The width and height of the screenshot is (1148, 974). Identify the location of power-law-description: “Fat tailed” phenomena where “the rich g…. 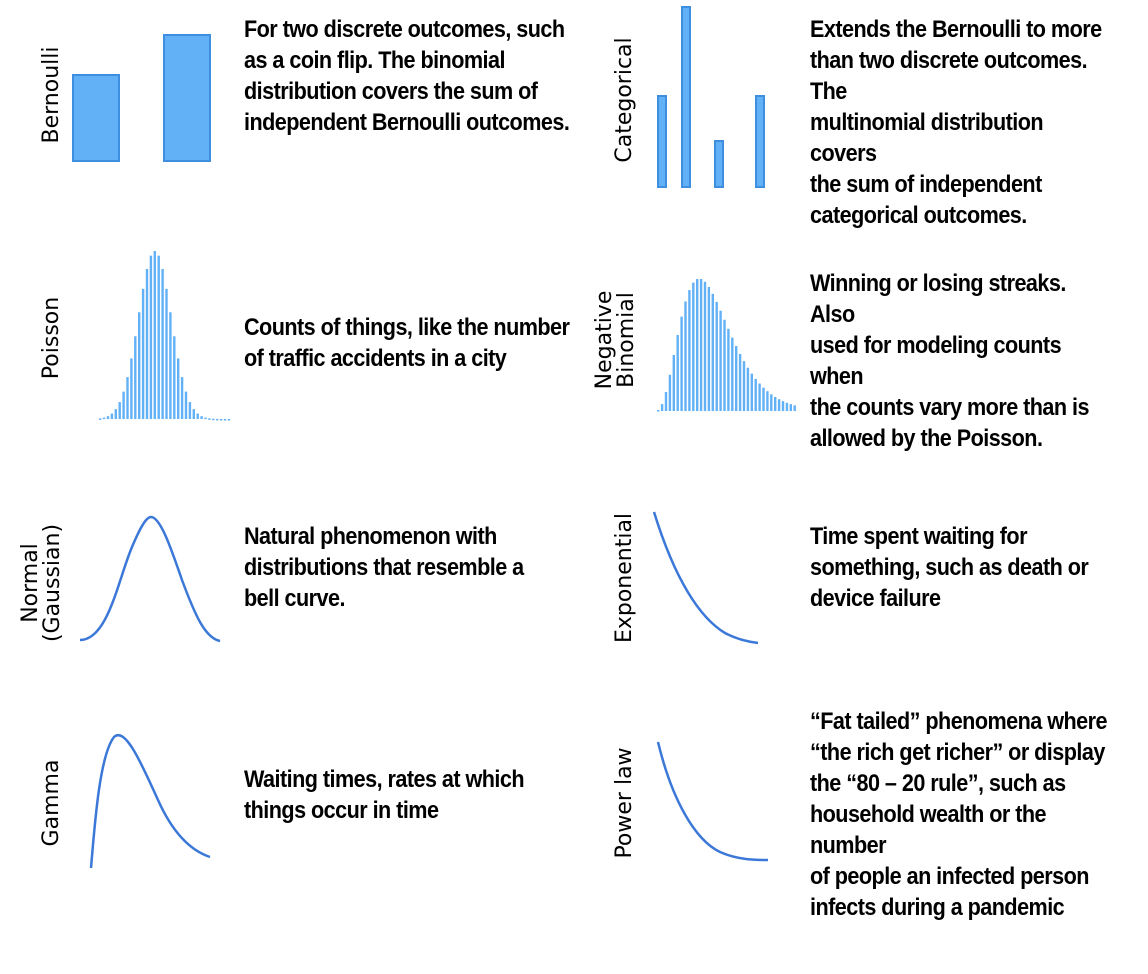
(958, 814).